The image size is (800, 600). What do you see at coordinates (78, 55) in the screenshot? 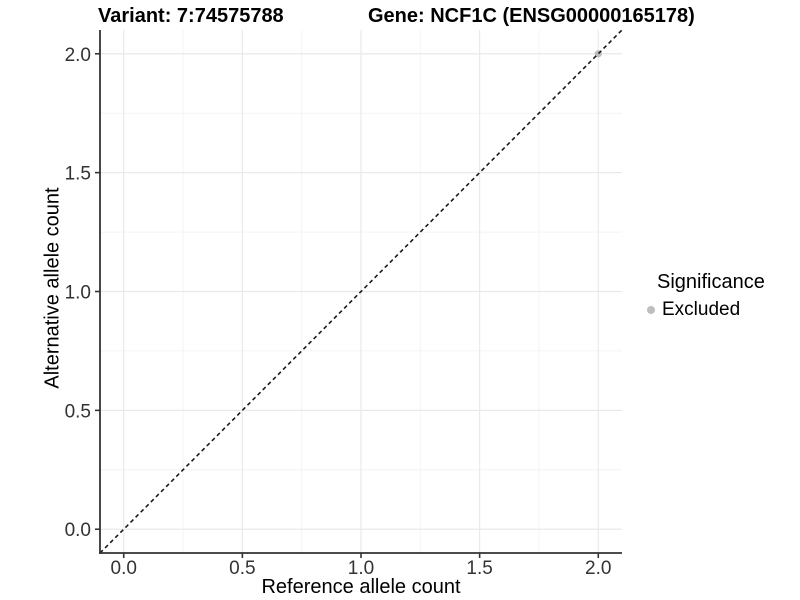
I see `y-tick-label: 2.0` at bounding box center [78, 55].